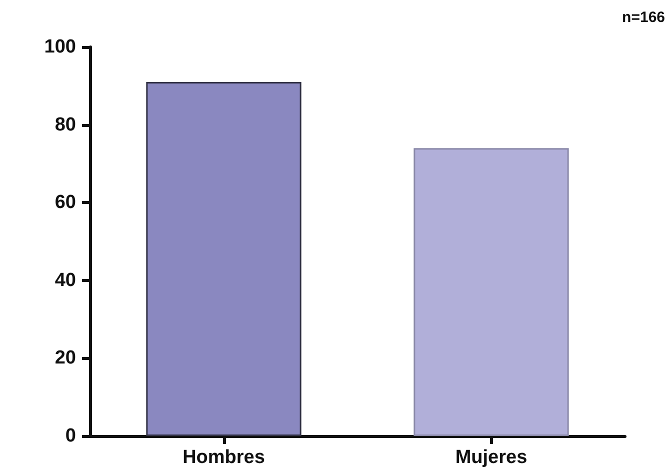 This screenshot has width=669, height=476. What do you see at coordinates (65, 125) in the screenshot?
I see `y-tick-label: 80` at bounding box center [65, 125].